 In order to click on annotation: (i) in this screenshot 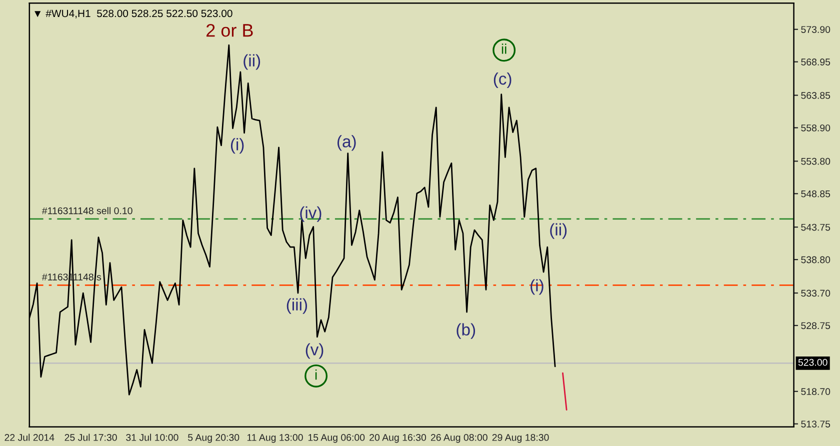, I will do `click(237, 146)`.